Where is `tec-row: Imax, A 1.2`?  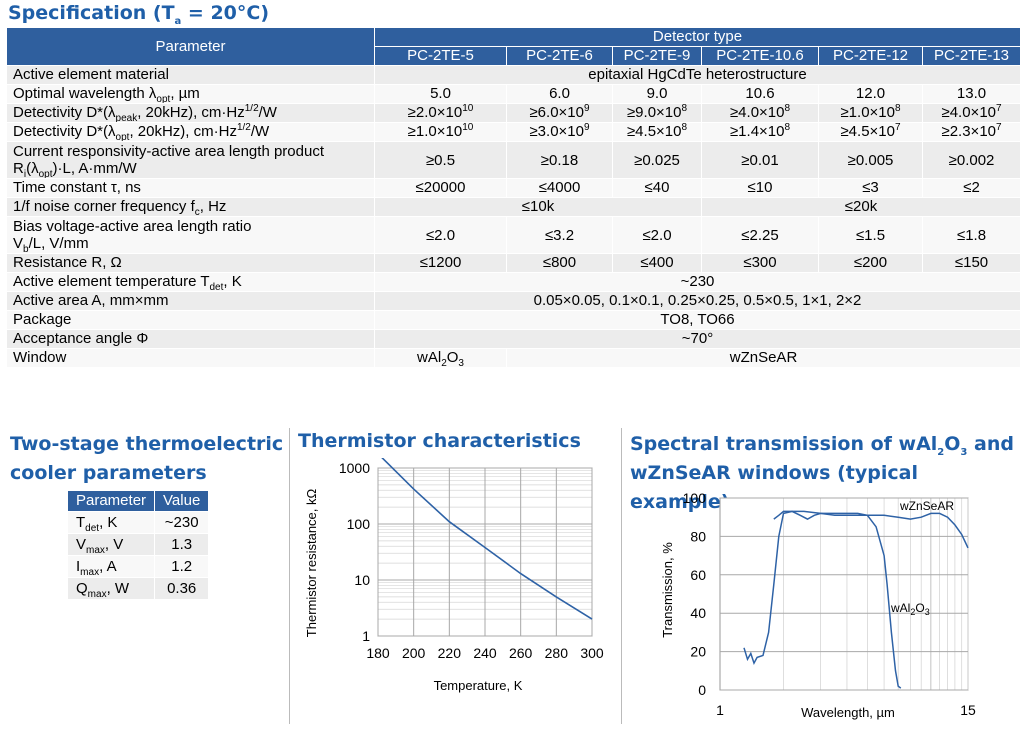 tec-row: Imax, A 1.2 is located at coordinates (138, 566).